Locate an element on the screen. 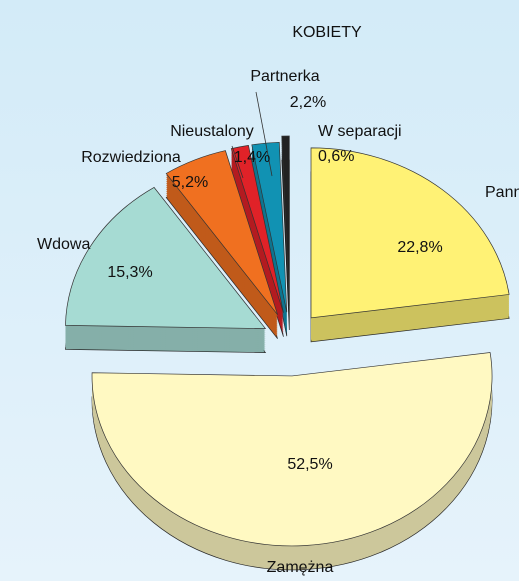  value-label: 5,2% is located at coordinates (190, 182).